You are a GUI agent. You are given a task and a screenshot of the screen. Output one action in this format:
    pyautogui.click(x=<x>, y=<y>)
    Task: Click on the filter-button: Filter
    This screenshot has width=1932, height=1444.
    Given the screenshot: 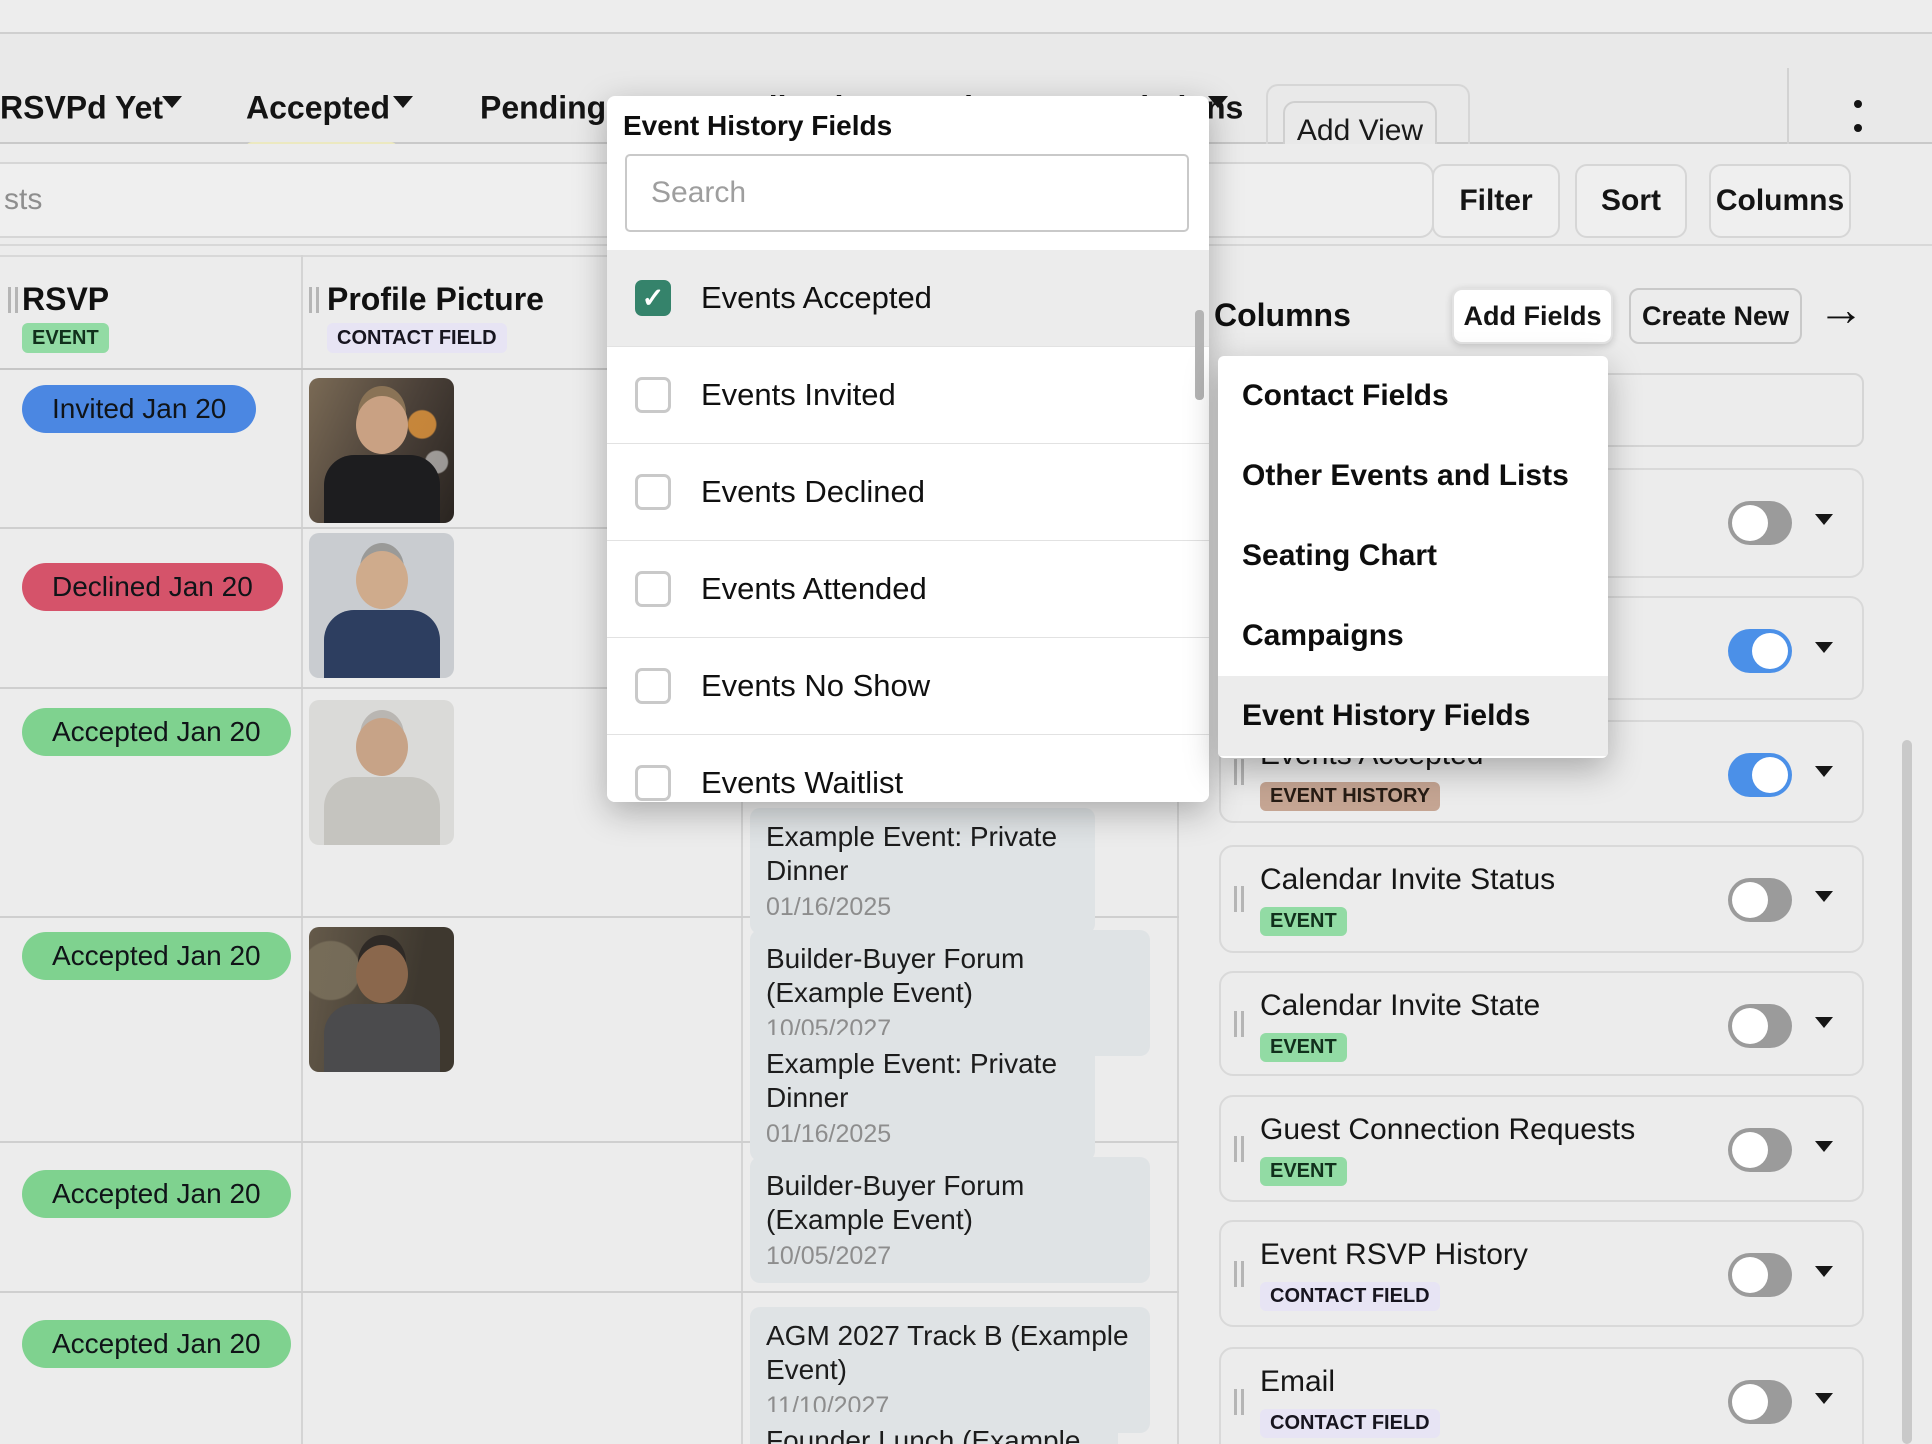 What is the action you would take?
    pyautogui.click(x=1496, y=201)
    